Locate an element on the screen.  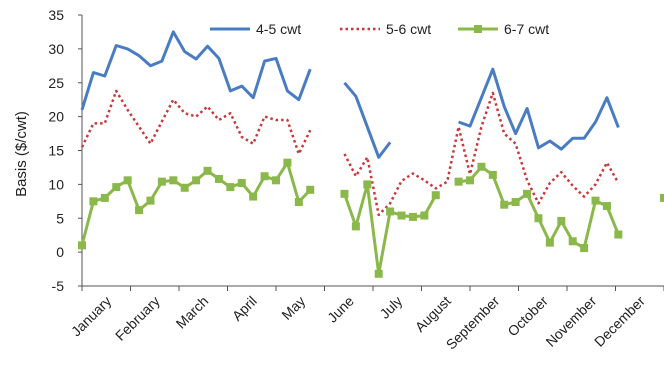
y-tick-label: -5 is located at coordinates (58, 286).